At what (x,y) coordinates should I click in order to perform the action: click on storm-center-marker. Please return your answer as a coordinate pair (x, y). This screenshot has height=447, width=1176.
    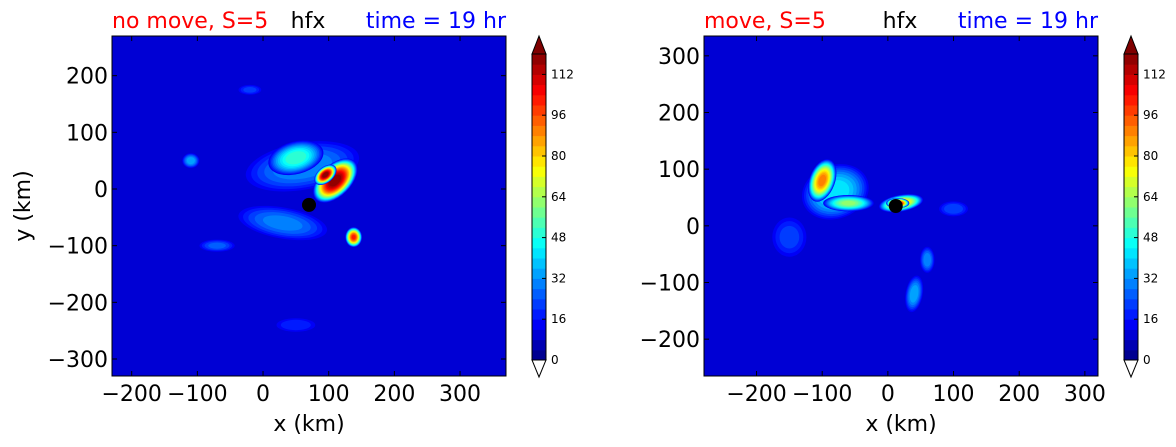
    Looking at the image, I should click on (309, 204).